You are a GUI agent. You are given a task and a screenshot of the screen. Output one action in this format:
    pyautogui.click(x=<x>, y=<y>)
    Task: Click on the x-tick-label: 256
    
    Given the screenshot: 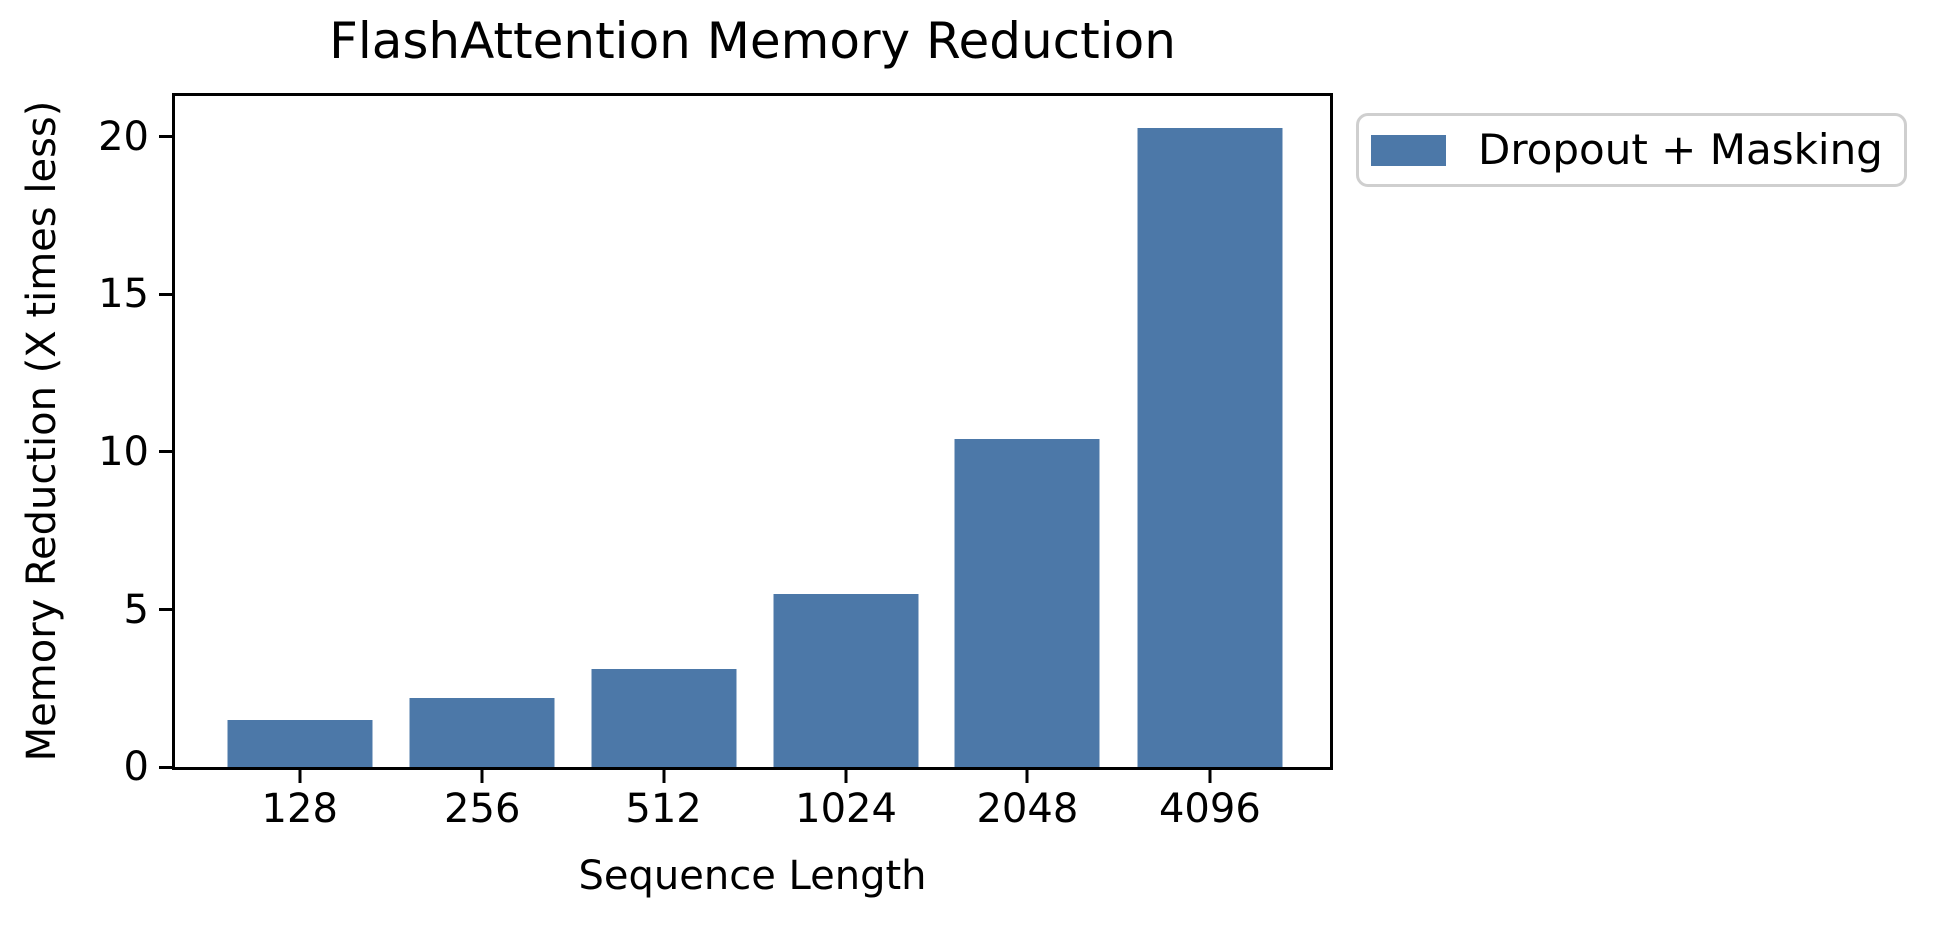 What is the action you would take?
    pyautogui.click(x=482, y=809)
    